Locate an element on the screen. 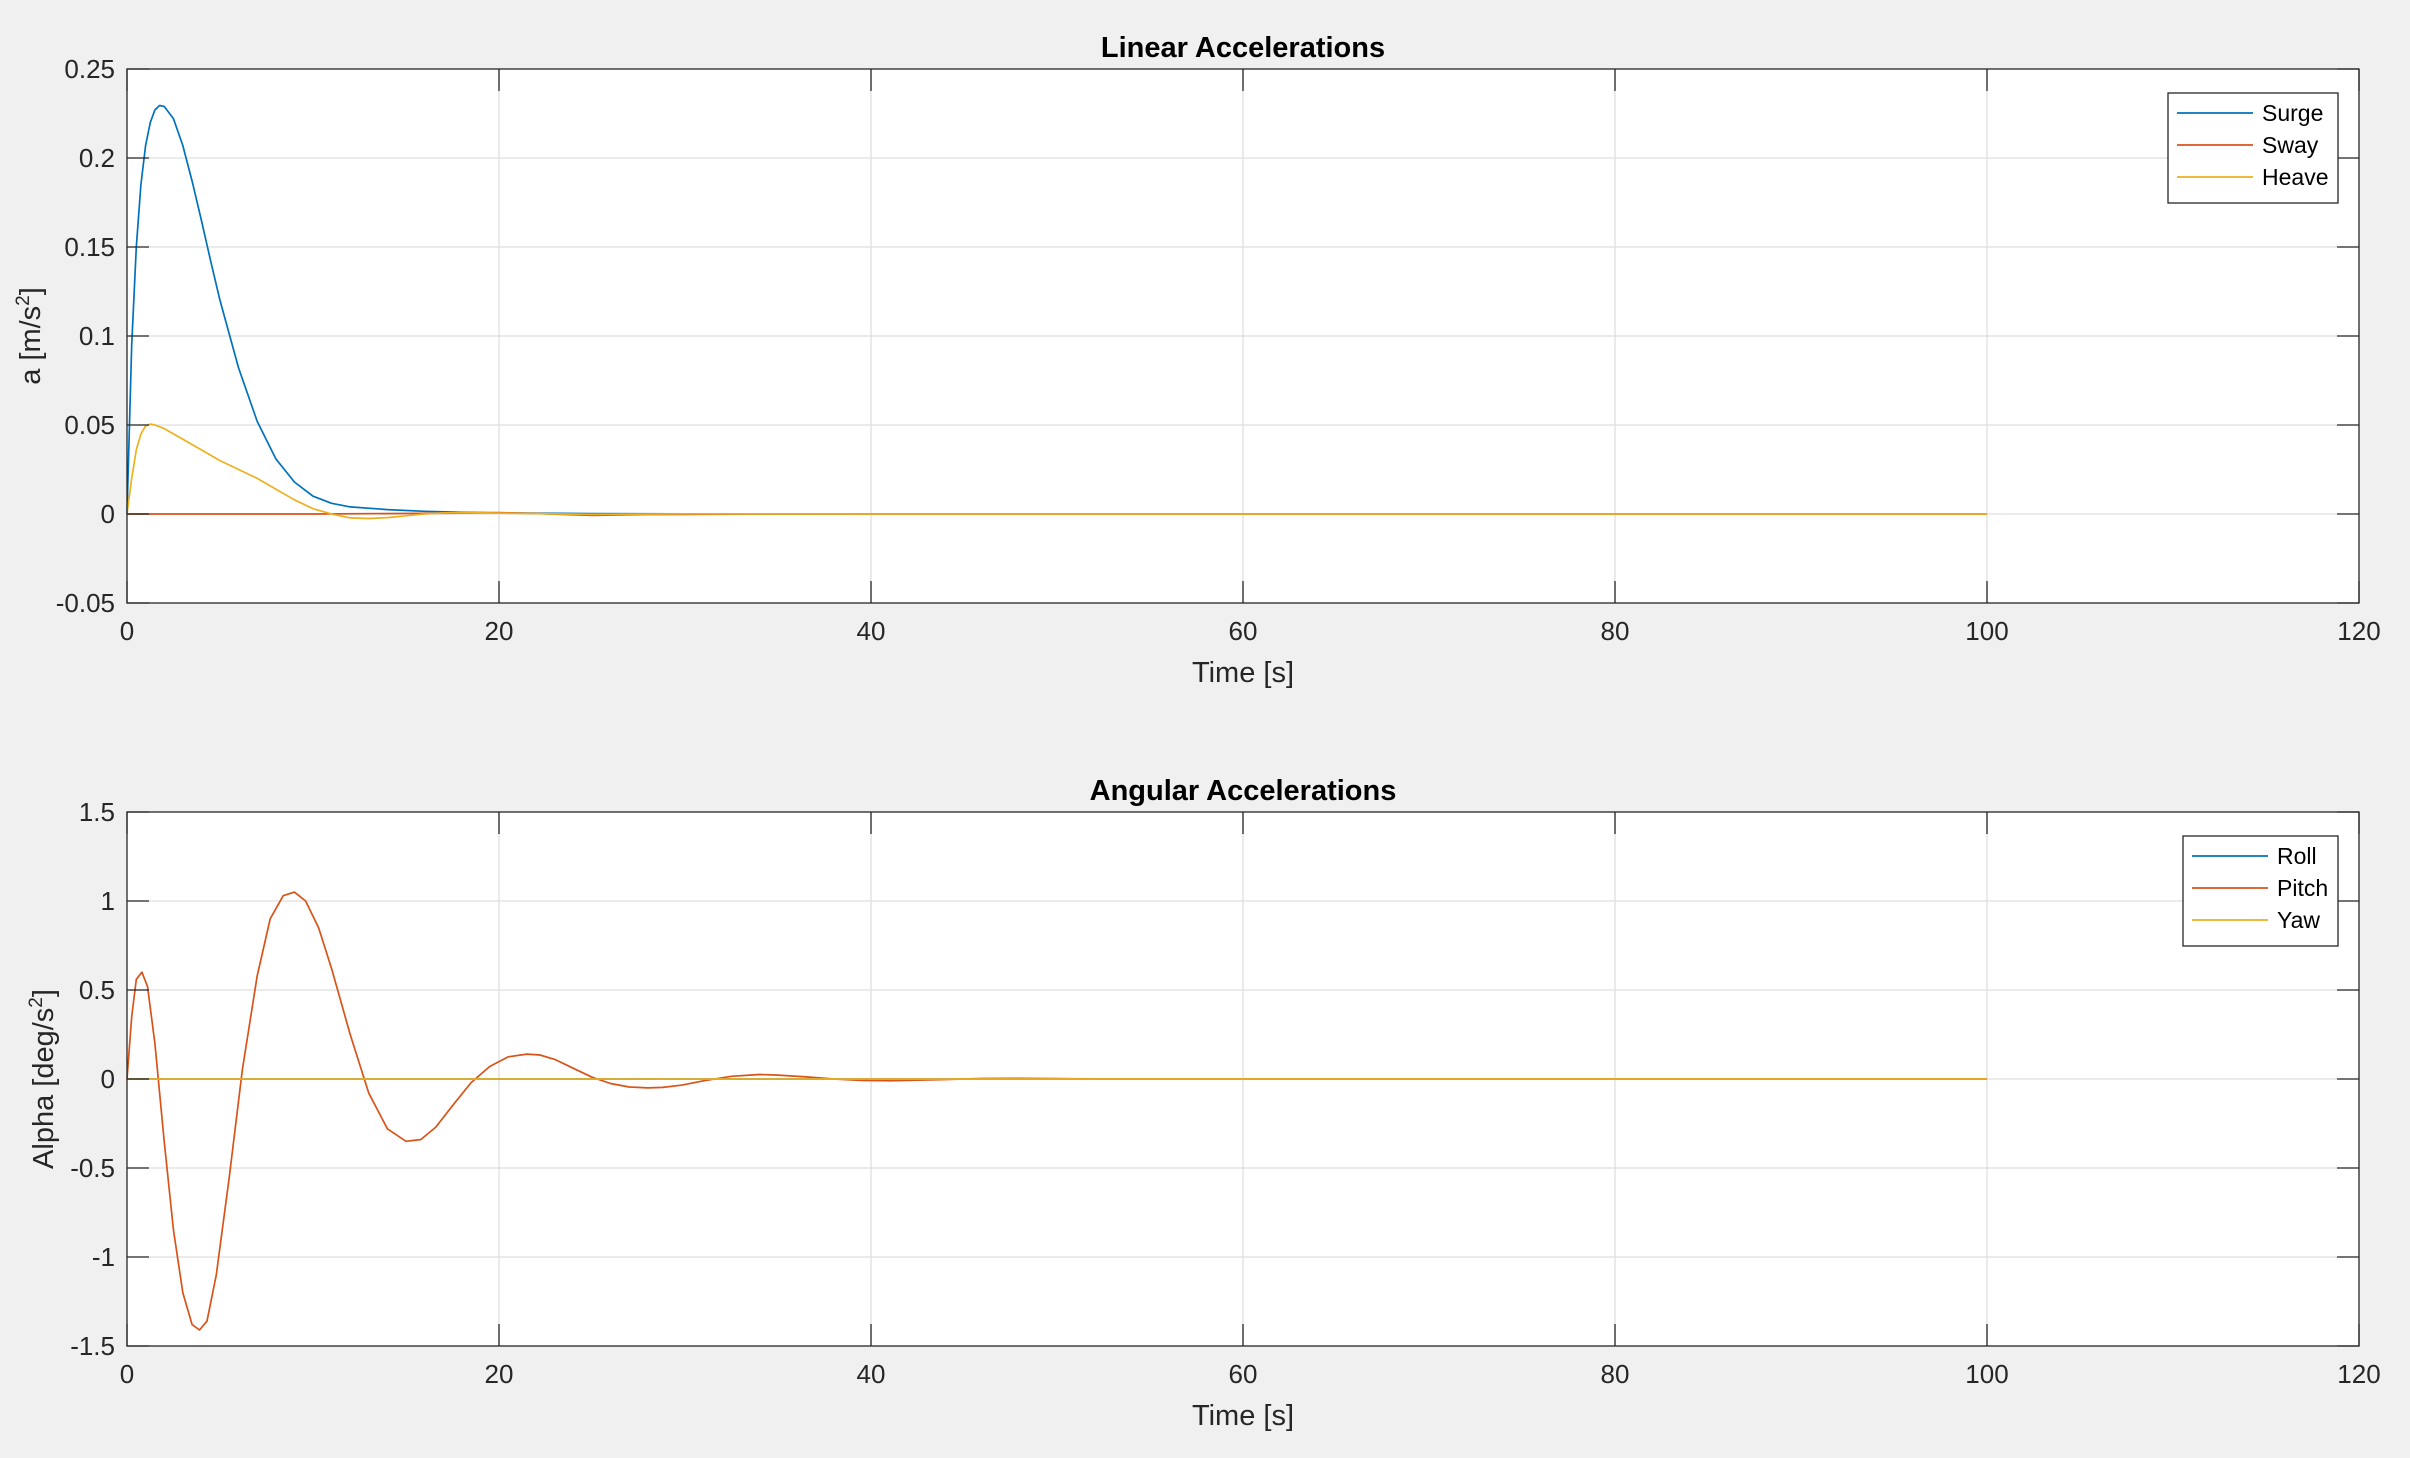 This screenshot has width=2410, height=1458. y-axis-label: a [m/s2] is located at coordinates (30, 336).